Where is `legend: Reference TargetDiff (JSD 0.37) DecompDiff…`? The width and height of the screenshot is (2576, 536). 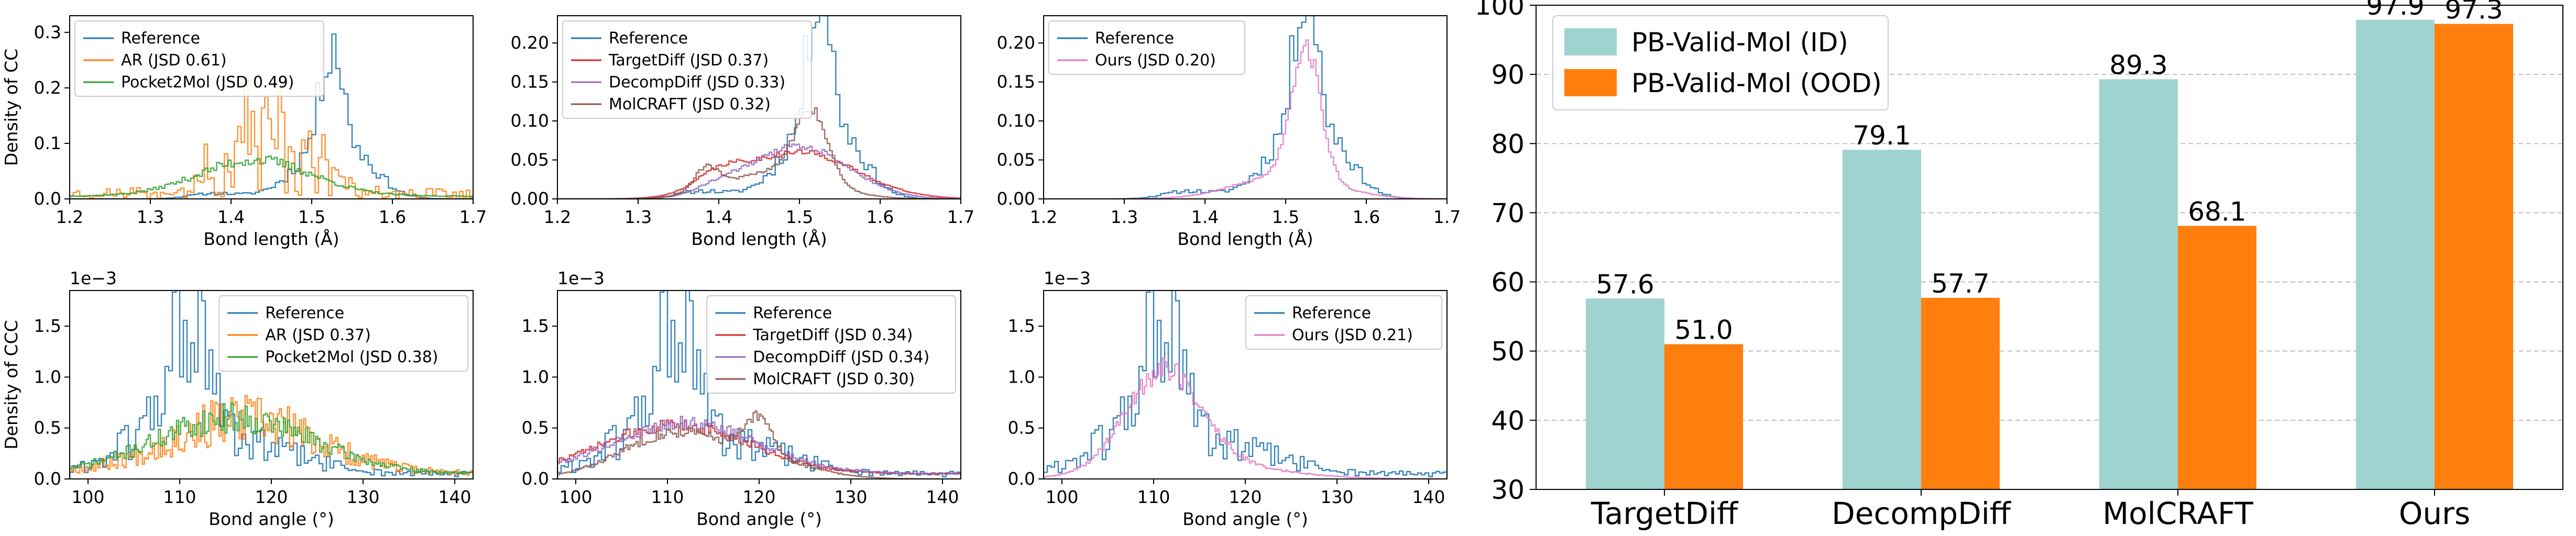 legend: Reference TargetDiff (JSD 0.37) DecompDiff… is located at coordinates (687, 69).